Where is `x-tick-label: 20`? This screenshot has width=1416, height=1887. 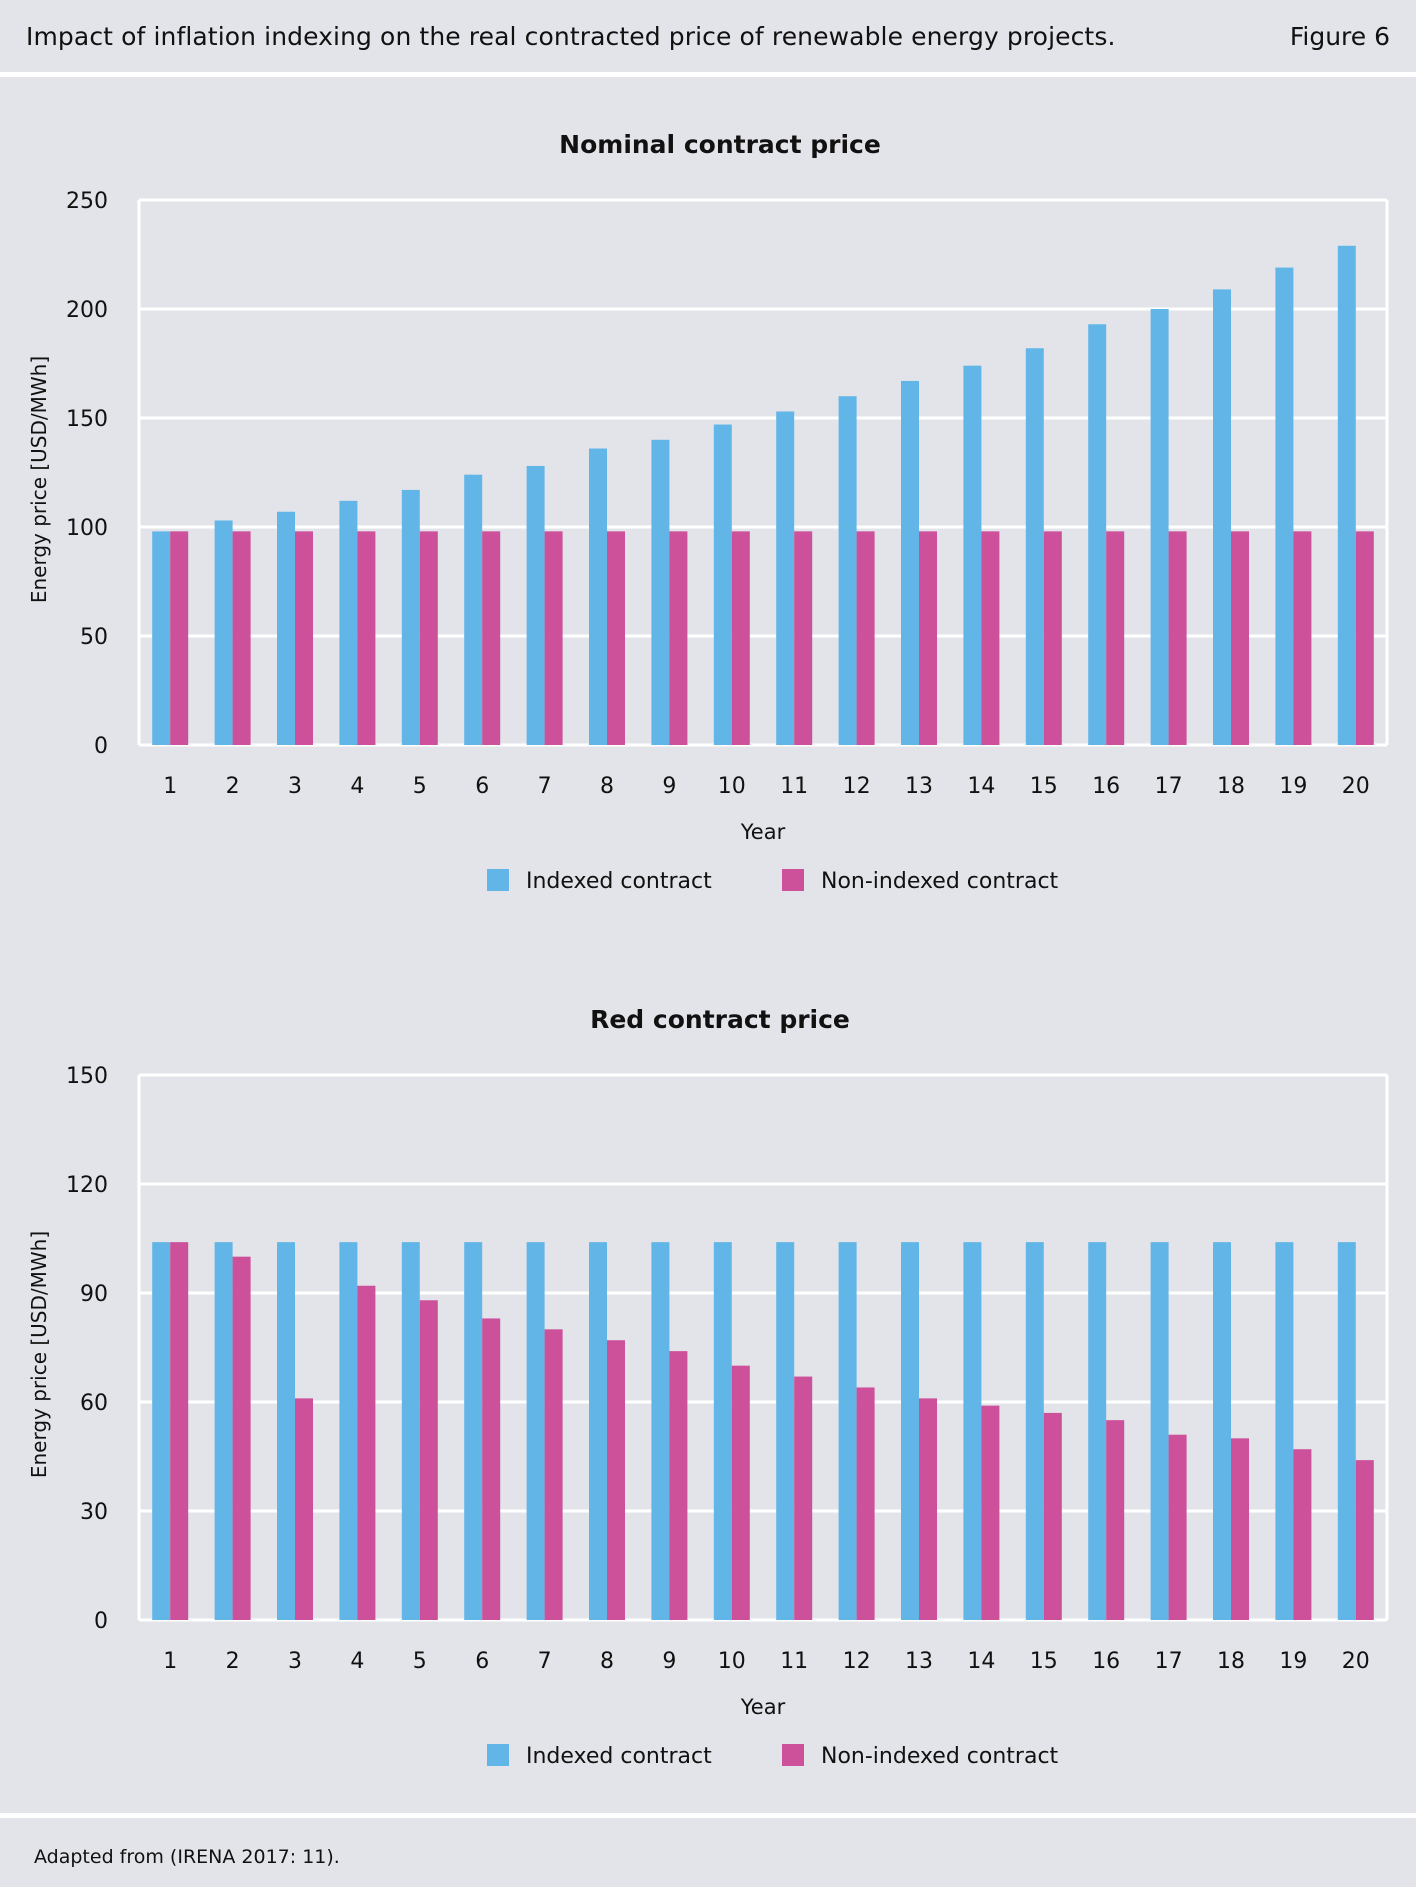
x-tick-label: 20 is located at coordinates (1356, 1661).